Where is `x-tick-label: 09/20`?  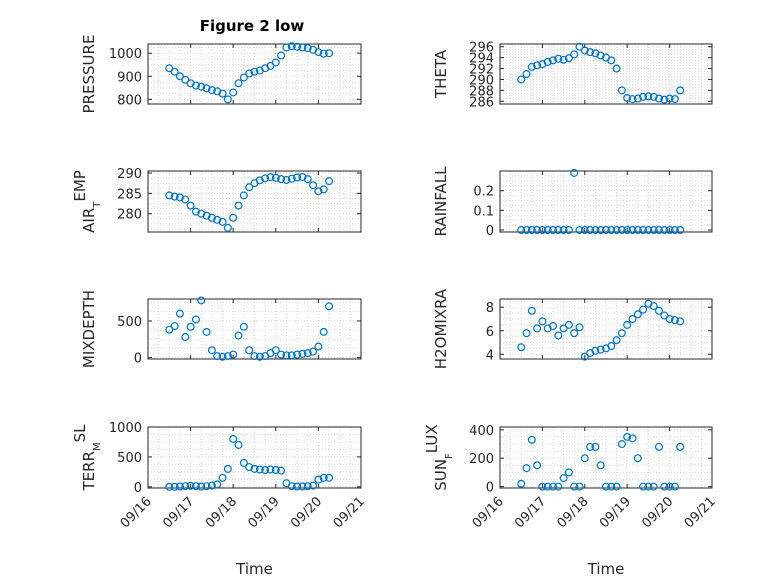 x-tick-label: 09/20 is located at coordinates (306, 512).